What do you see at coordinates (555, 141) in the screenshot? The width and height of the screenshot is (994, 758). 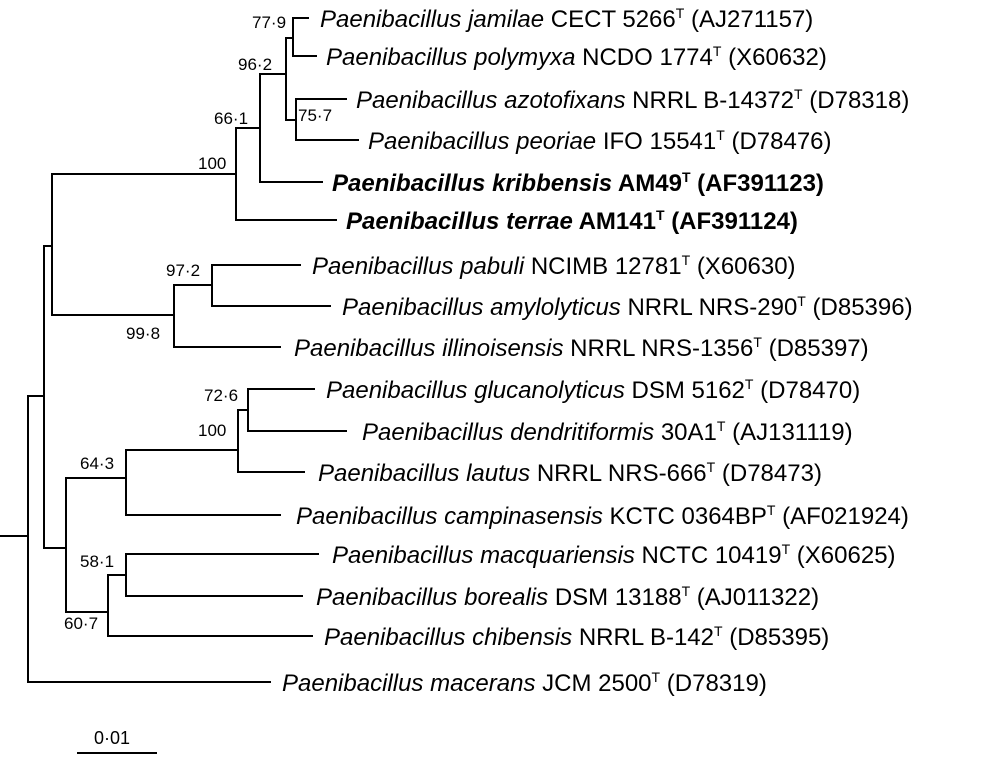 I see `taxon-species: peoriae` at bounding box center [555, 141].